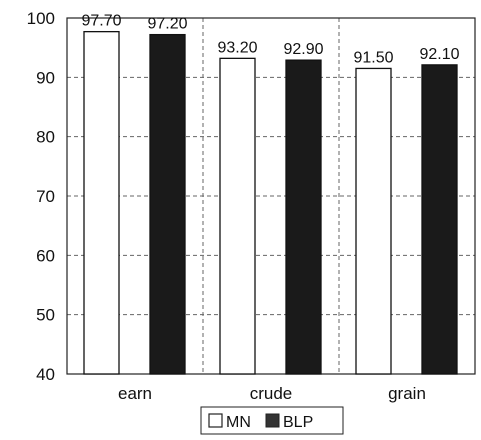 This screenshot has width=481, height=440. I want to click on legend-label-mn: MN, so click(238, 422).